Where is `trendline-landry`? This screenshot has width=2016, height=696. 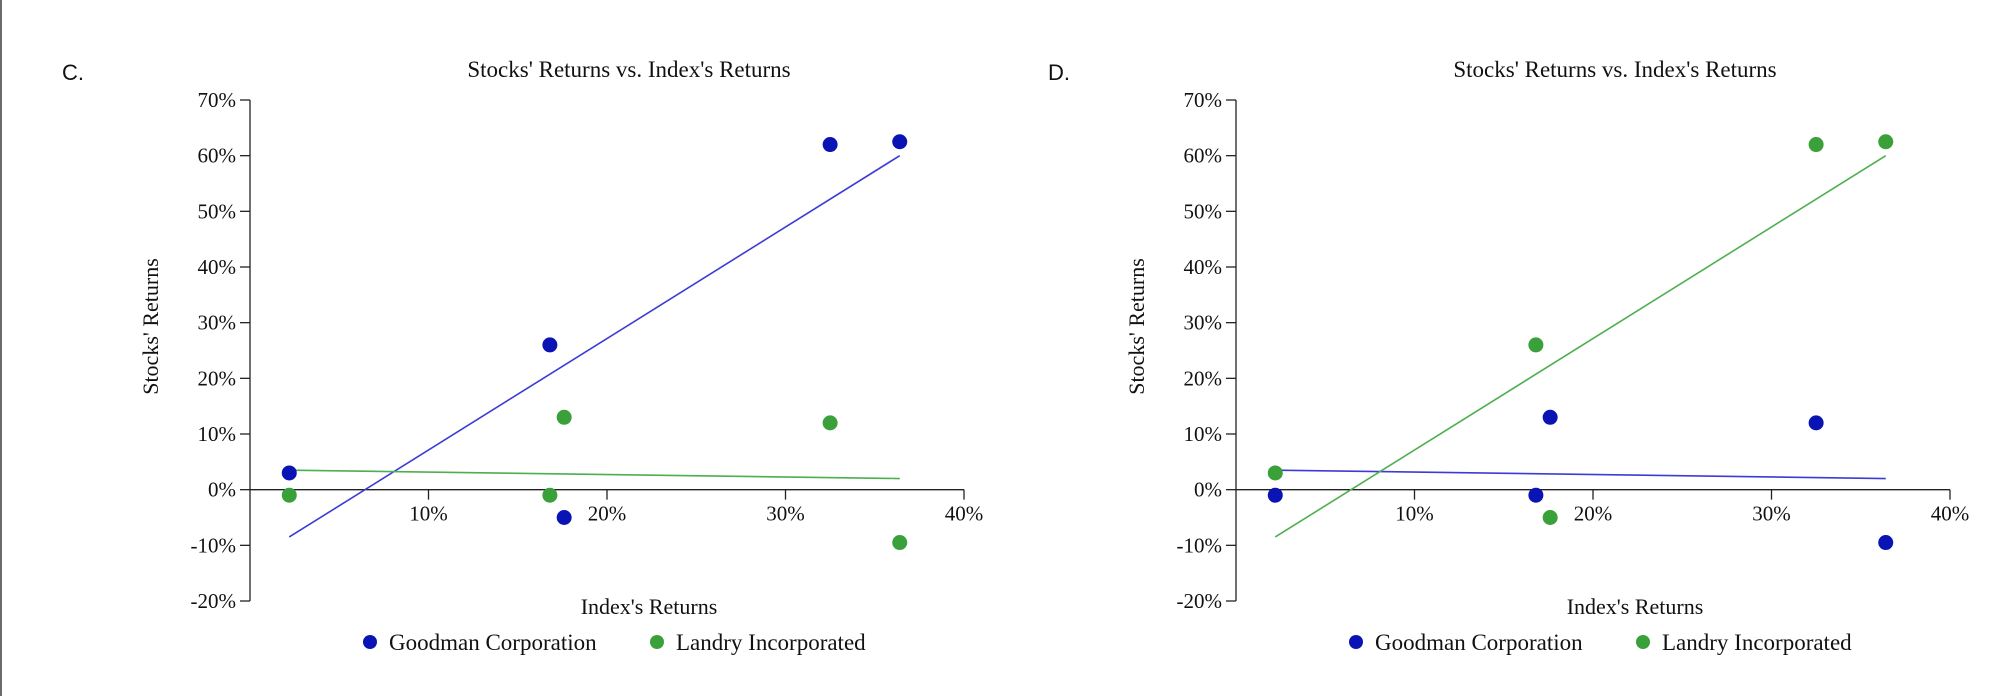 trendline-landry is located at coordinates (594, 474).